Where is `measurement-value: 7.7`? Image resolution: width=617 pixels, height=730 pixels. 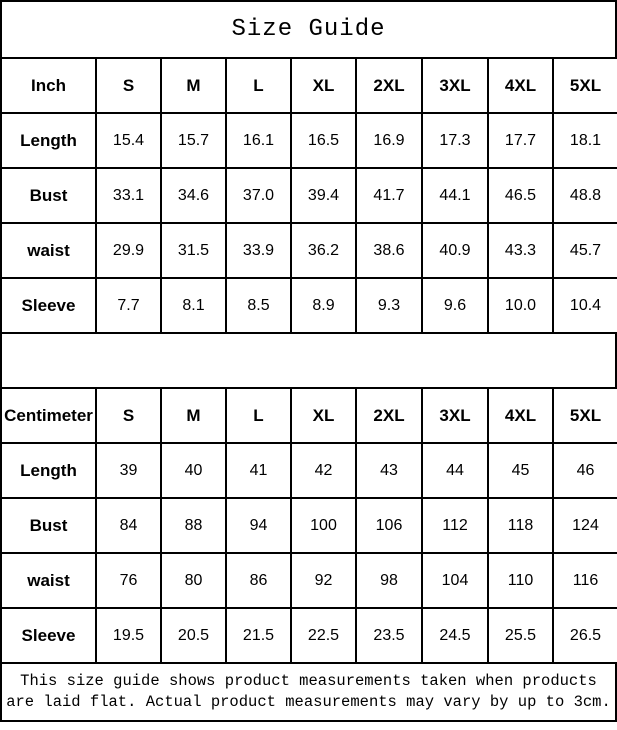 measurement-value: 7.7 is located at coordinates (128, 305).